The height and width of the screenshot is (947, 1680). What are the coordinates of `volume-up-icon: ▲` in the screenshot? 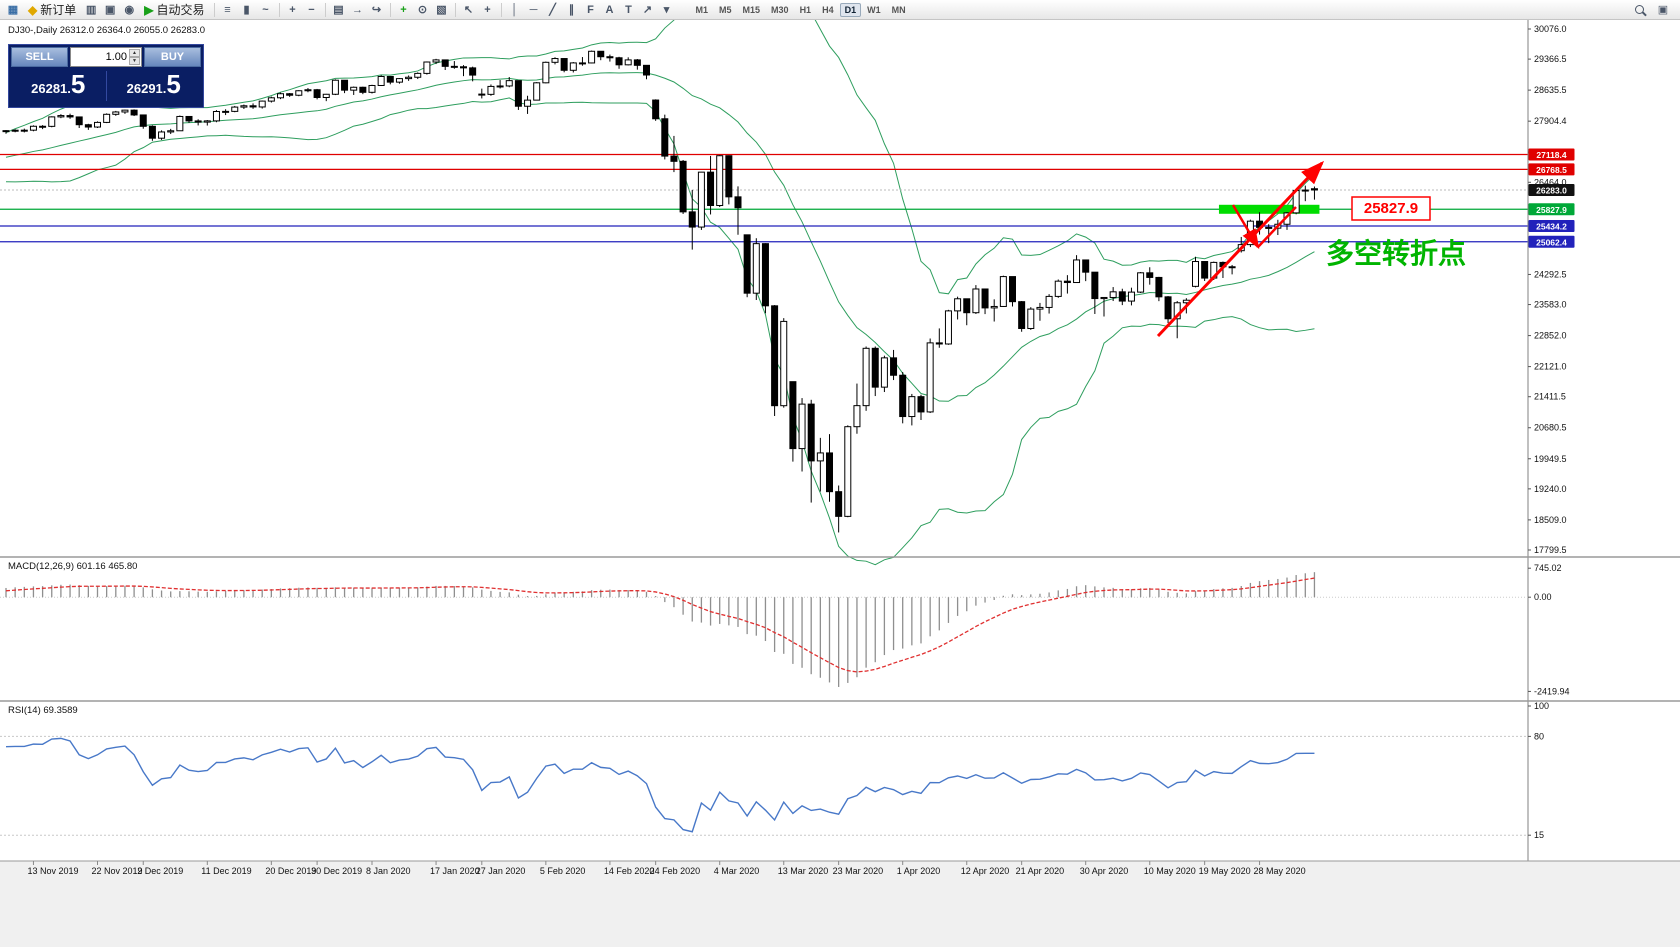 It's located at (134, 53).